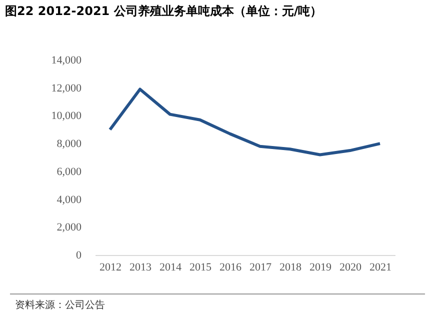 This screenshot has width=427, height=323. I want to click on y-tick-label: 10,000, so click(66, 116).